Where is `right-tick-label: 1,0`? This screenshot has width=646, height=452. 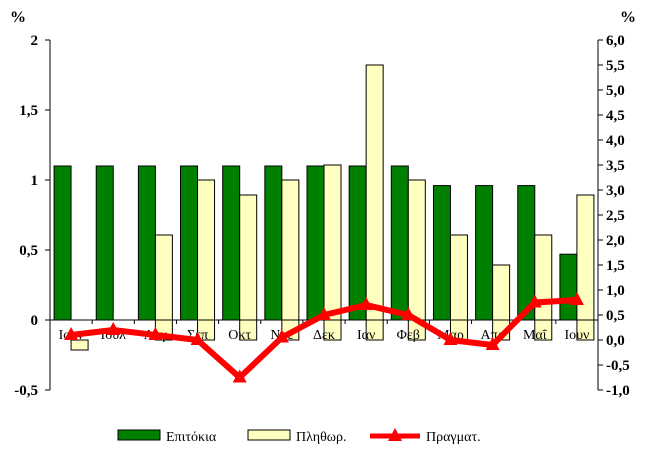
right-tick-label: 1,0 is located at coordinates (615, 291).